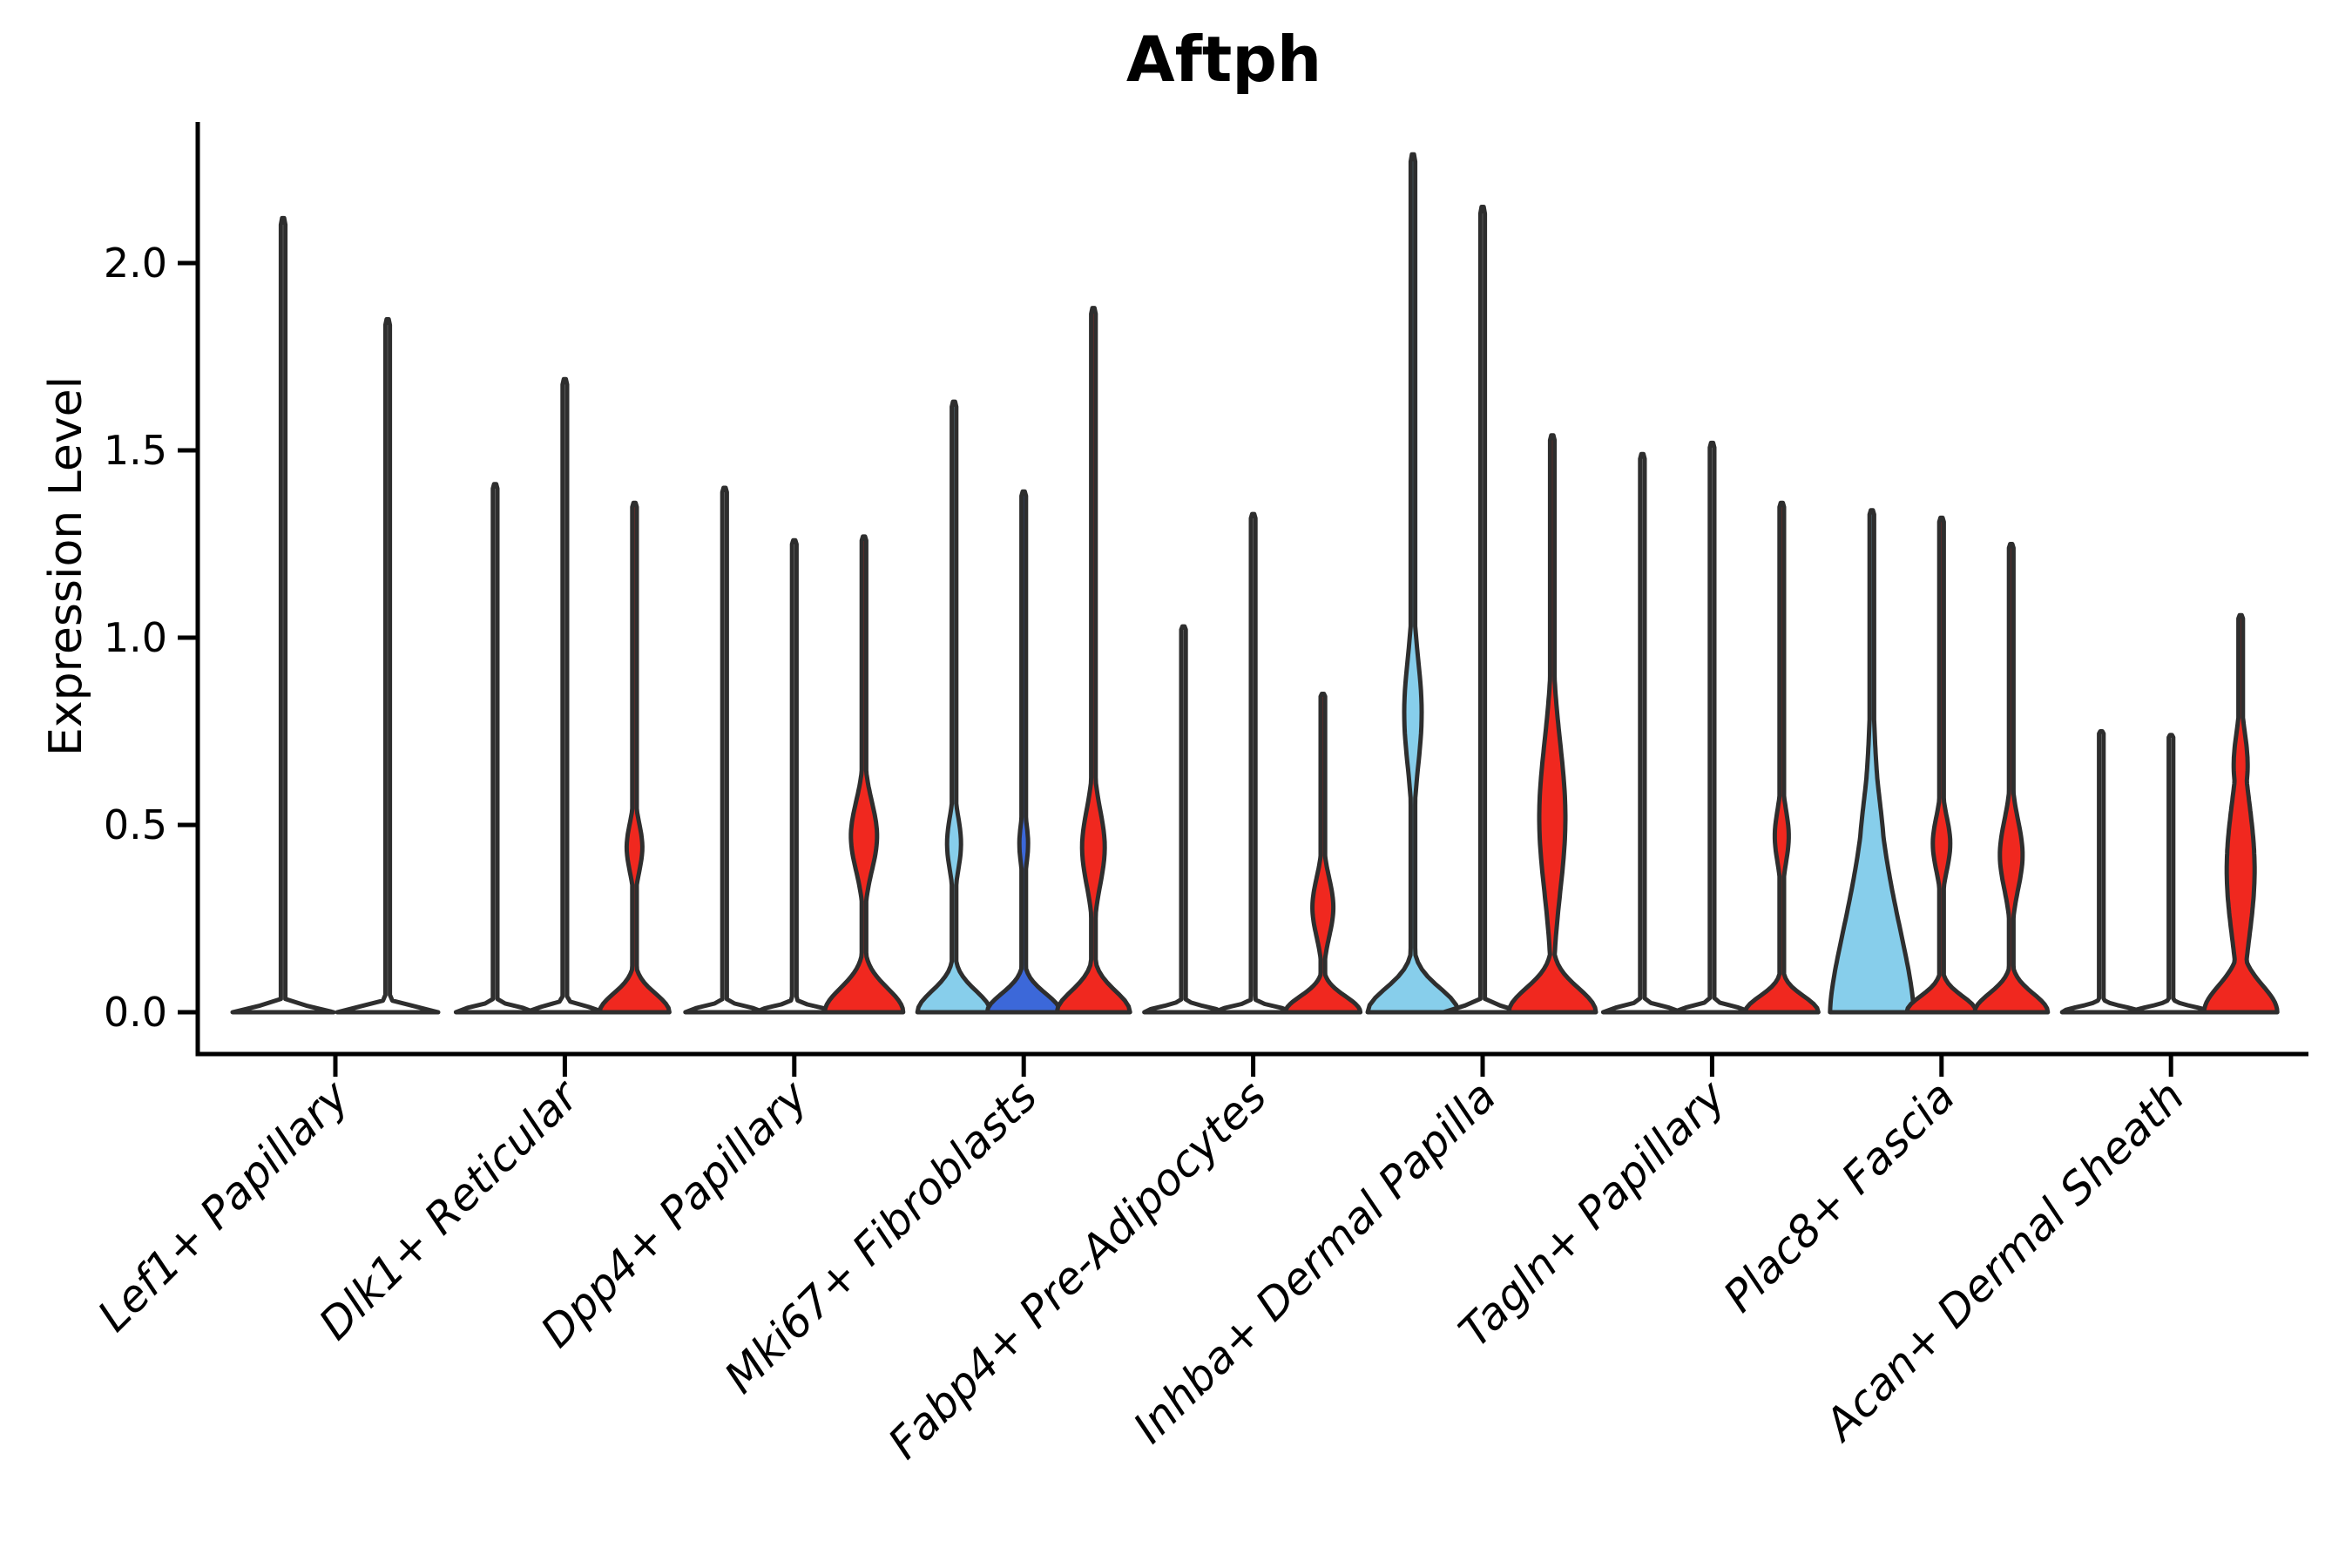  What do you see at coordinates (66, 566) in the screenshot?
I see `y-axis-label: Expression Level` at bounding box center [66, 566].